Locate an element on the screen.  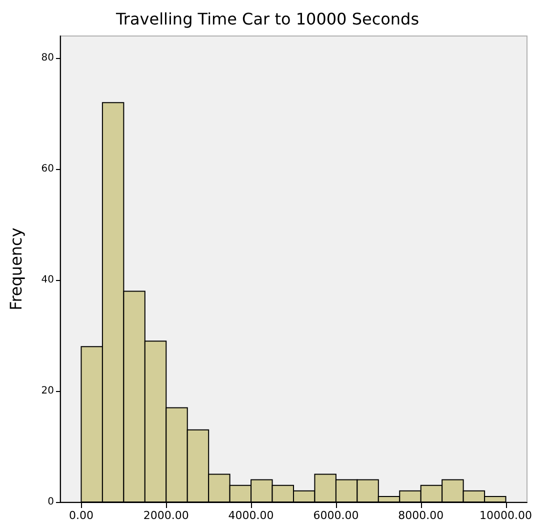
x-tick-label: 2000.00 is located at coordinates (166, 515).